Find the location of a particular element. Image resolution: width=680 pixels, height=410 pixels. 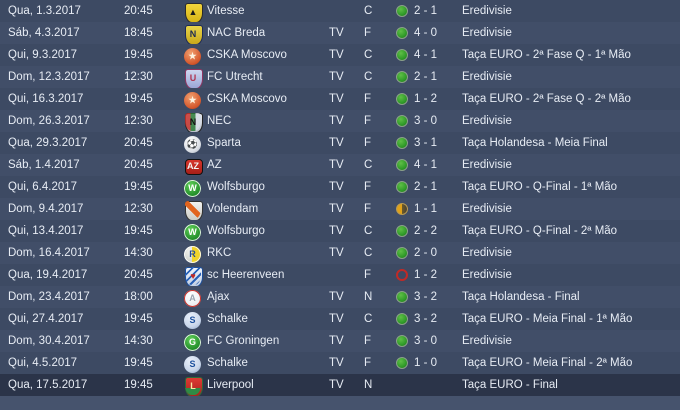

team-name: FC Utrecht is located at coordinates (235, 77).